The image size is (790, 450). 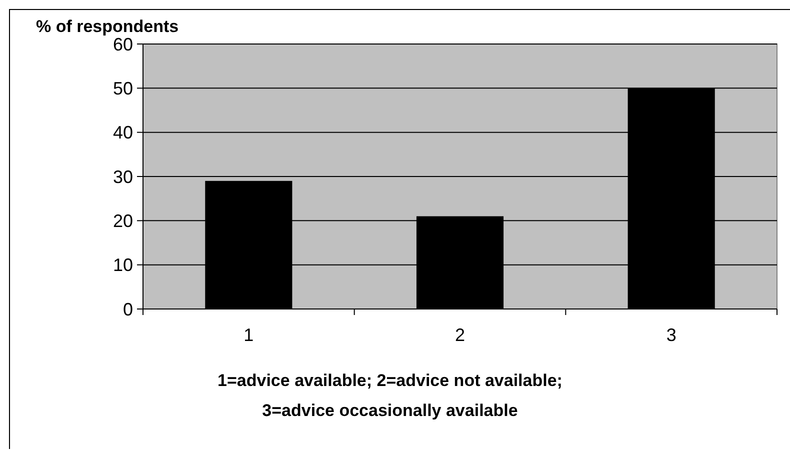 I want to click on x-tick-label: 2, so click(x=460, y=335).